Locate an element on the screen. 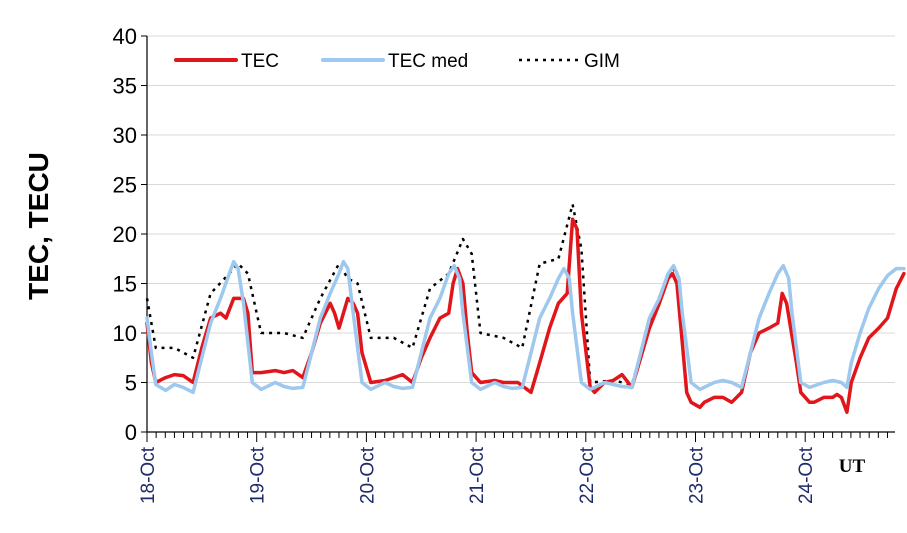  legend-label: TEC is located at coordinates (260, 61).